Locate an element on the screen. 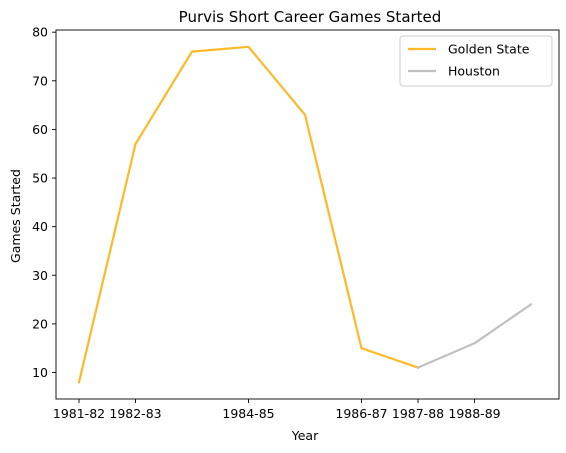 The width and height of the screenshot is (566, 453). y-tick-label: 30 is located at coordinates (40, 275).